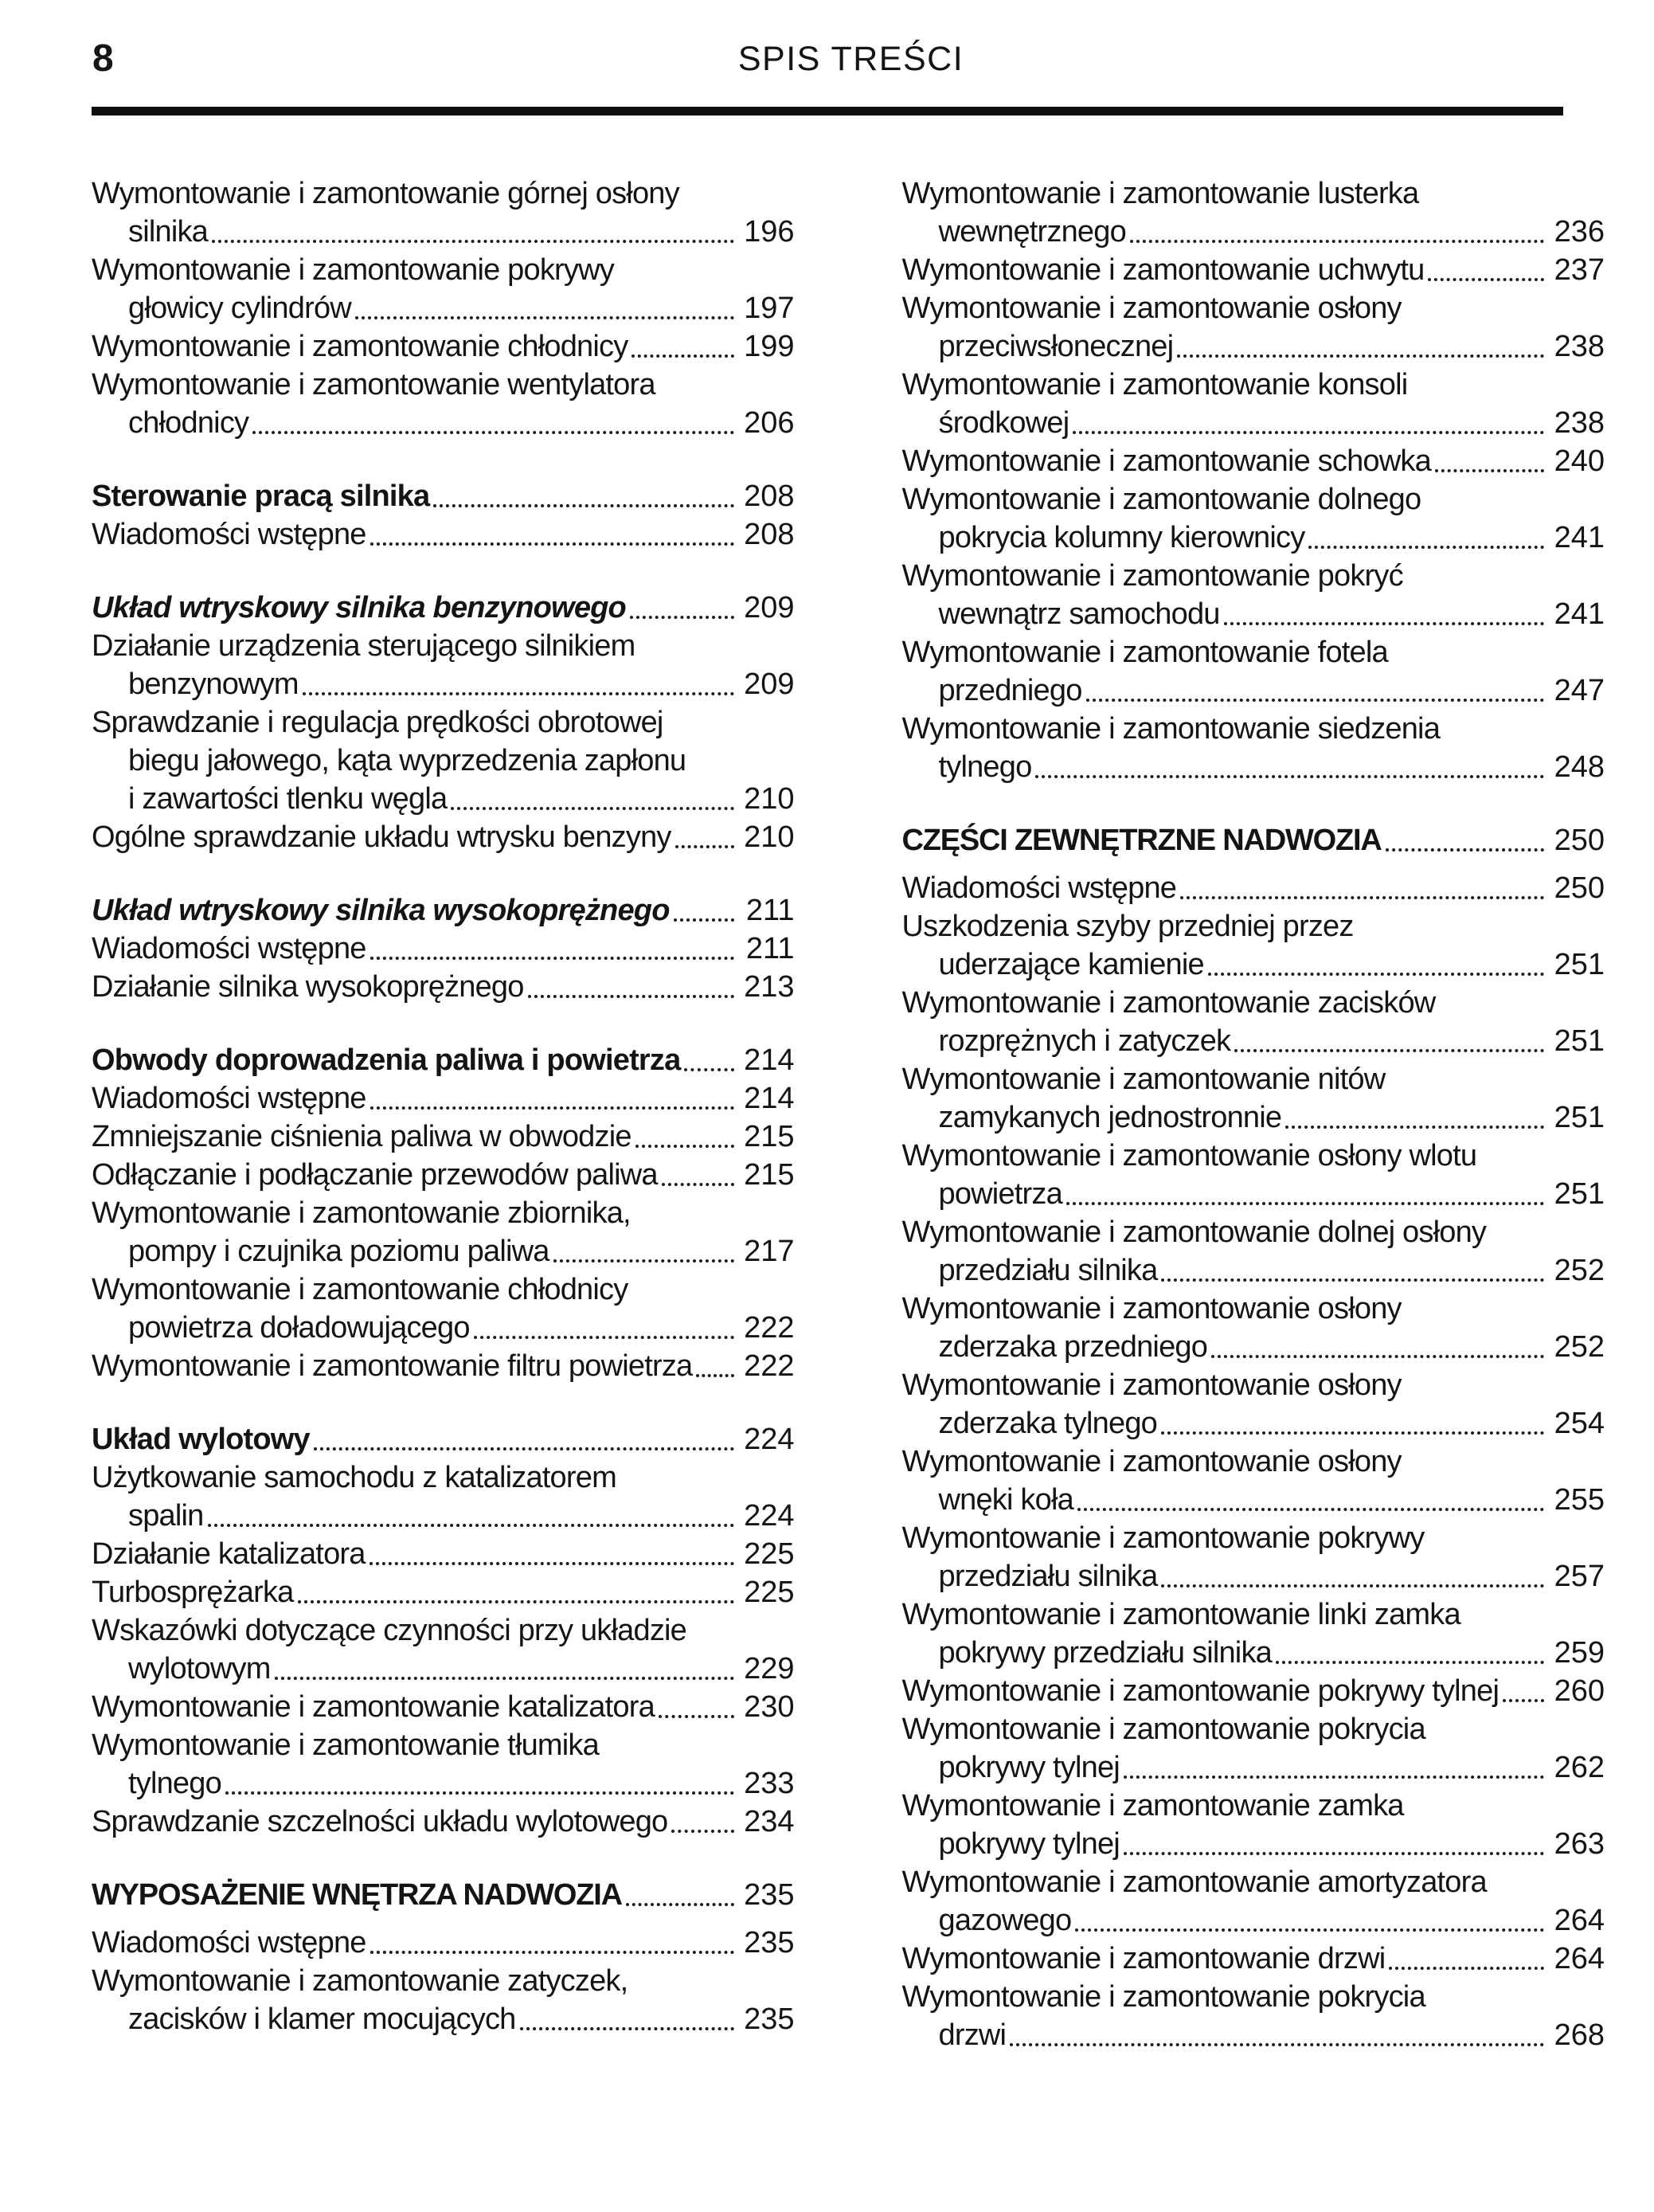 The width and height of the screenshot is (1654, 2212). Describe the element at coordinates (1580, 614) in the screenshot. I see `page-ref: 241` at that location.